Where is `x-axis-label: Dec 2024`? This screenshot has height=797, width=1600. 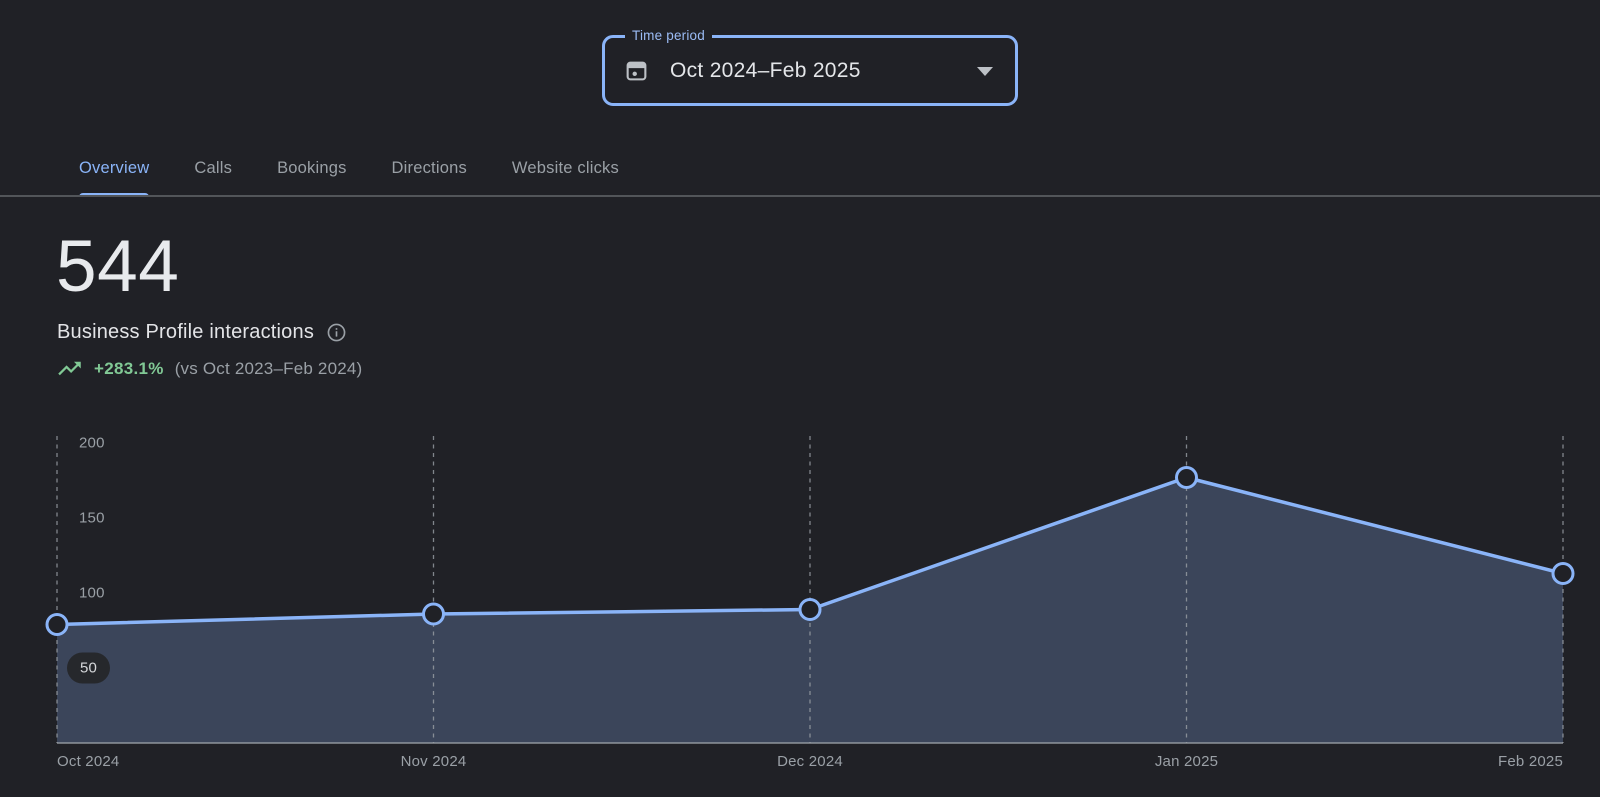
x-axis-label: Dec 2024 is located at coordinates (810, 761).